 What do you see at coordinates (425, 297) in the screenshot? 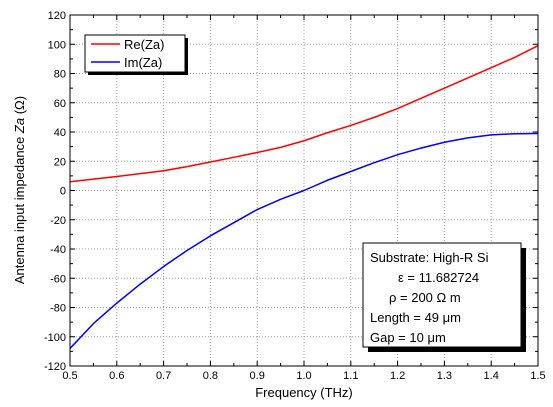
I see `annotation-line-rho: ρ = 200 Ω m` at bounding box center [425, 297].